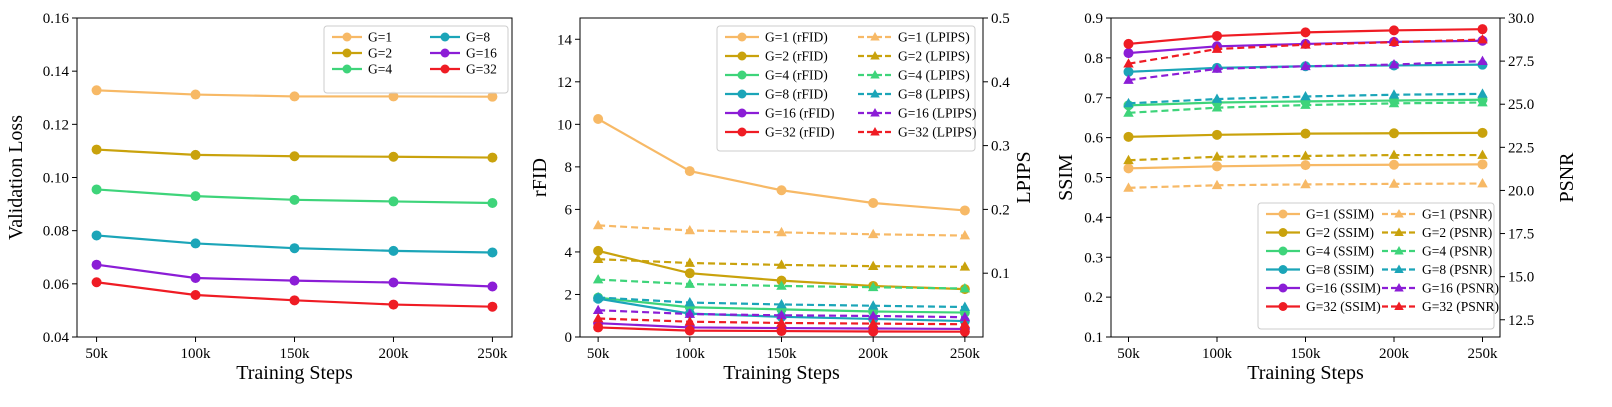 The height and width of the screenshot is (407, 1612). I want to click on y-tick-label: 0.12, so click(56, 125).